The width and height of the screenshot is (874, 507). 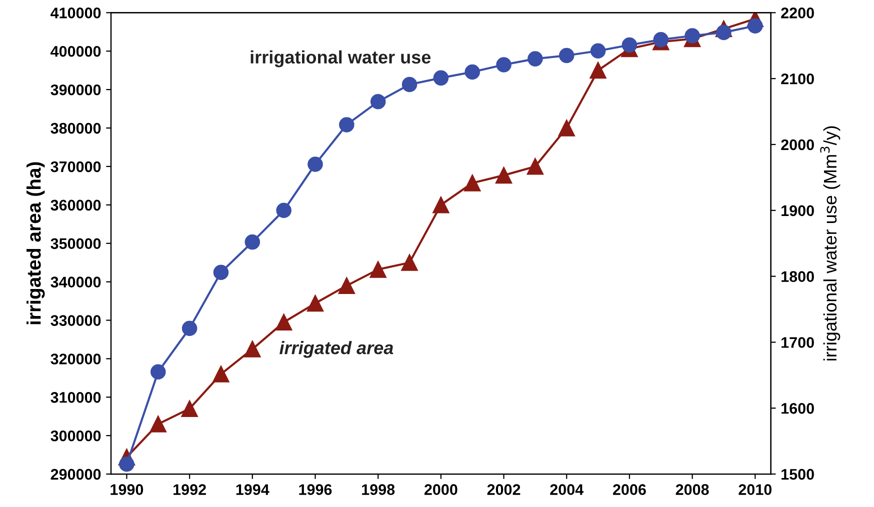 I want to click on series-label: irrigational water use, so click(x=340, y=59).